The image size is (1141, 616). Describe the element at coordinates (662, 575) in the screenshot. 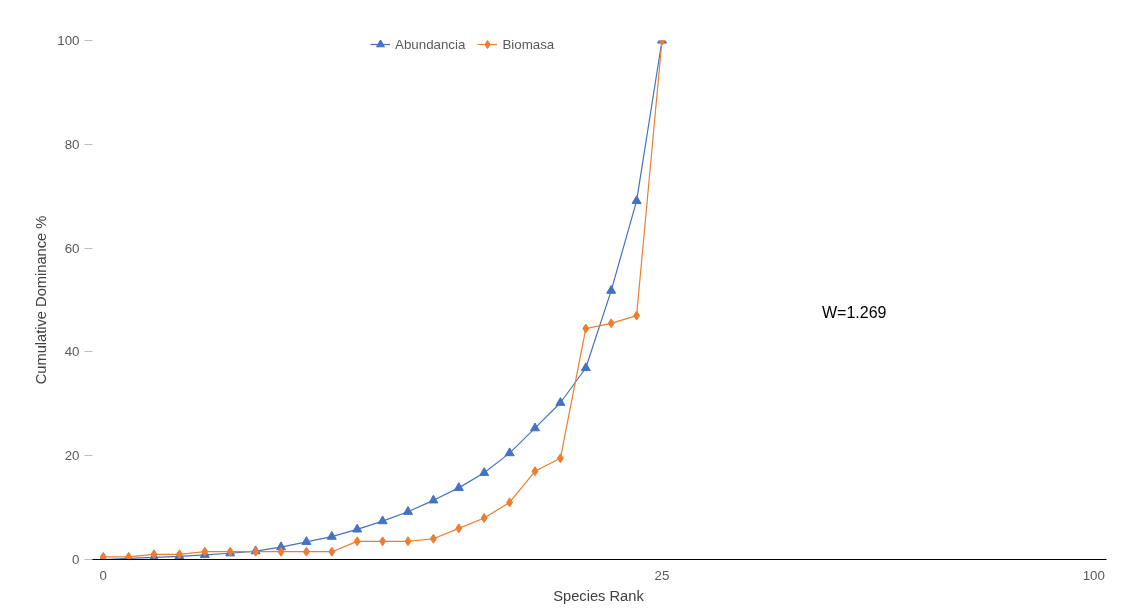

I see `x-tick-label: 25` at that location.